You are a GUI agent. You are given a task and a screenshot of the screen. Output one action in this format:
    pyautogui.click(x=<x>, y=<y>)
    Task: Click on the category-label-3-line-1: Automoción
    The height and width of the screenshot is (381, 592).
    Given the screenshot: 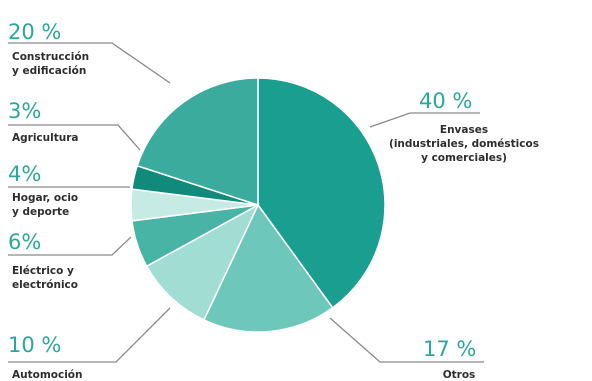 What is the action you would take?
    pyautogui.click(x=47, y=375)
    